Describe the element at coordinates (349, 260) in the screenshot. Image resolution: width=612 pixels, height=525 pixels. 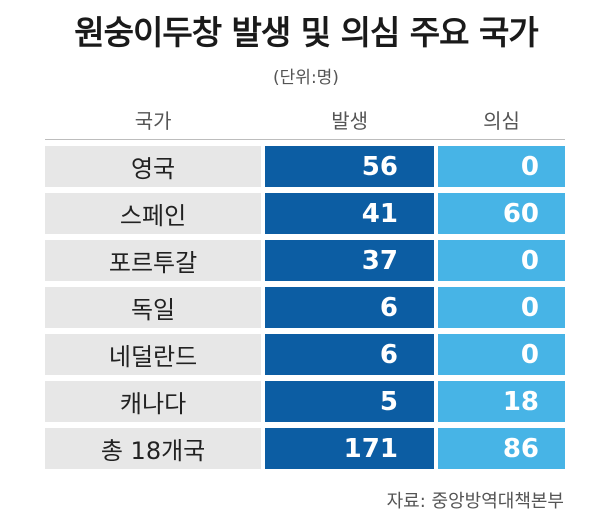
I see `occurrence-cell: 37` at that location.